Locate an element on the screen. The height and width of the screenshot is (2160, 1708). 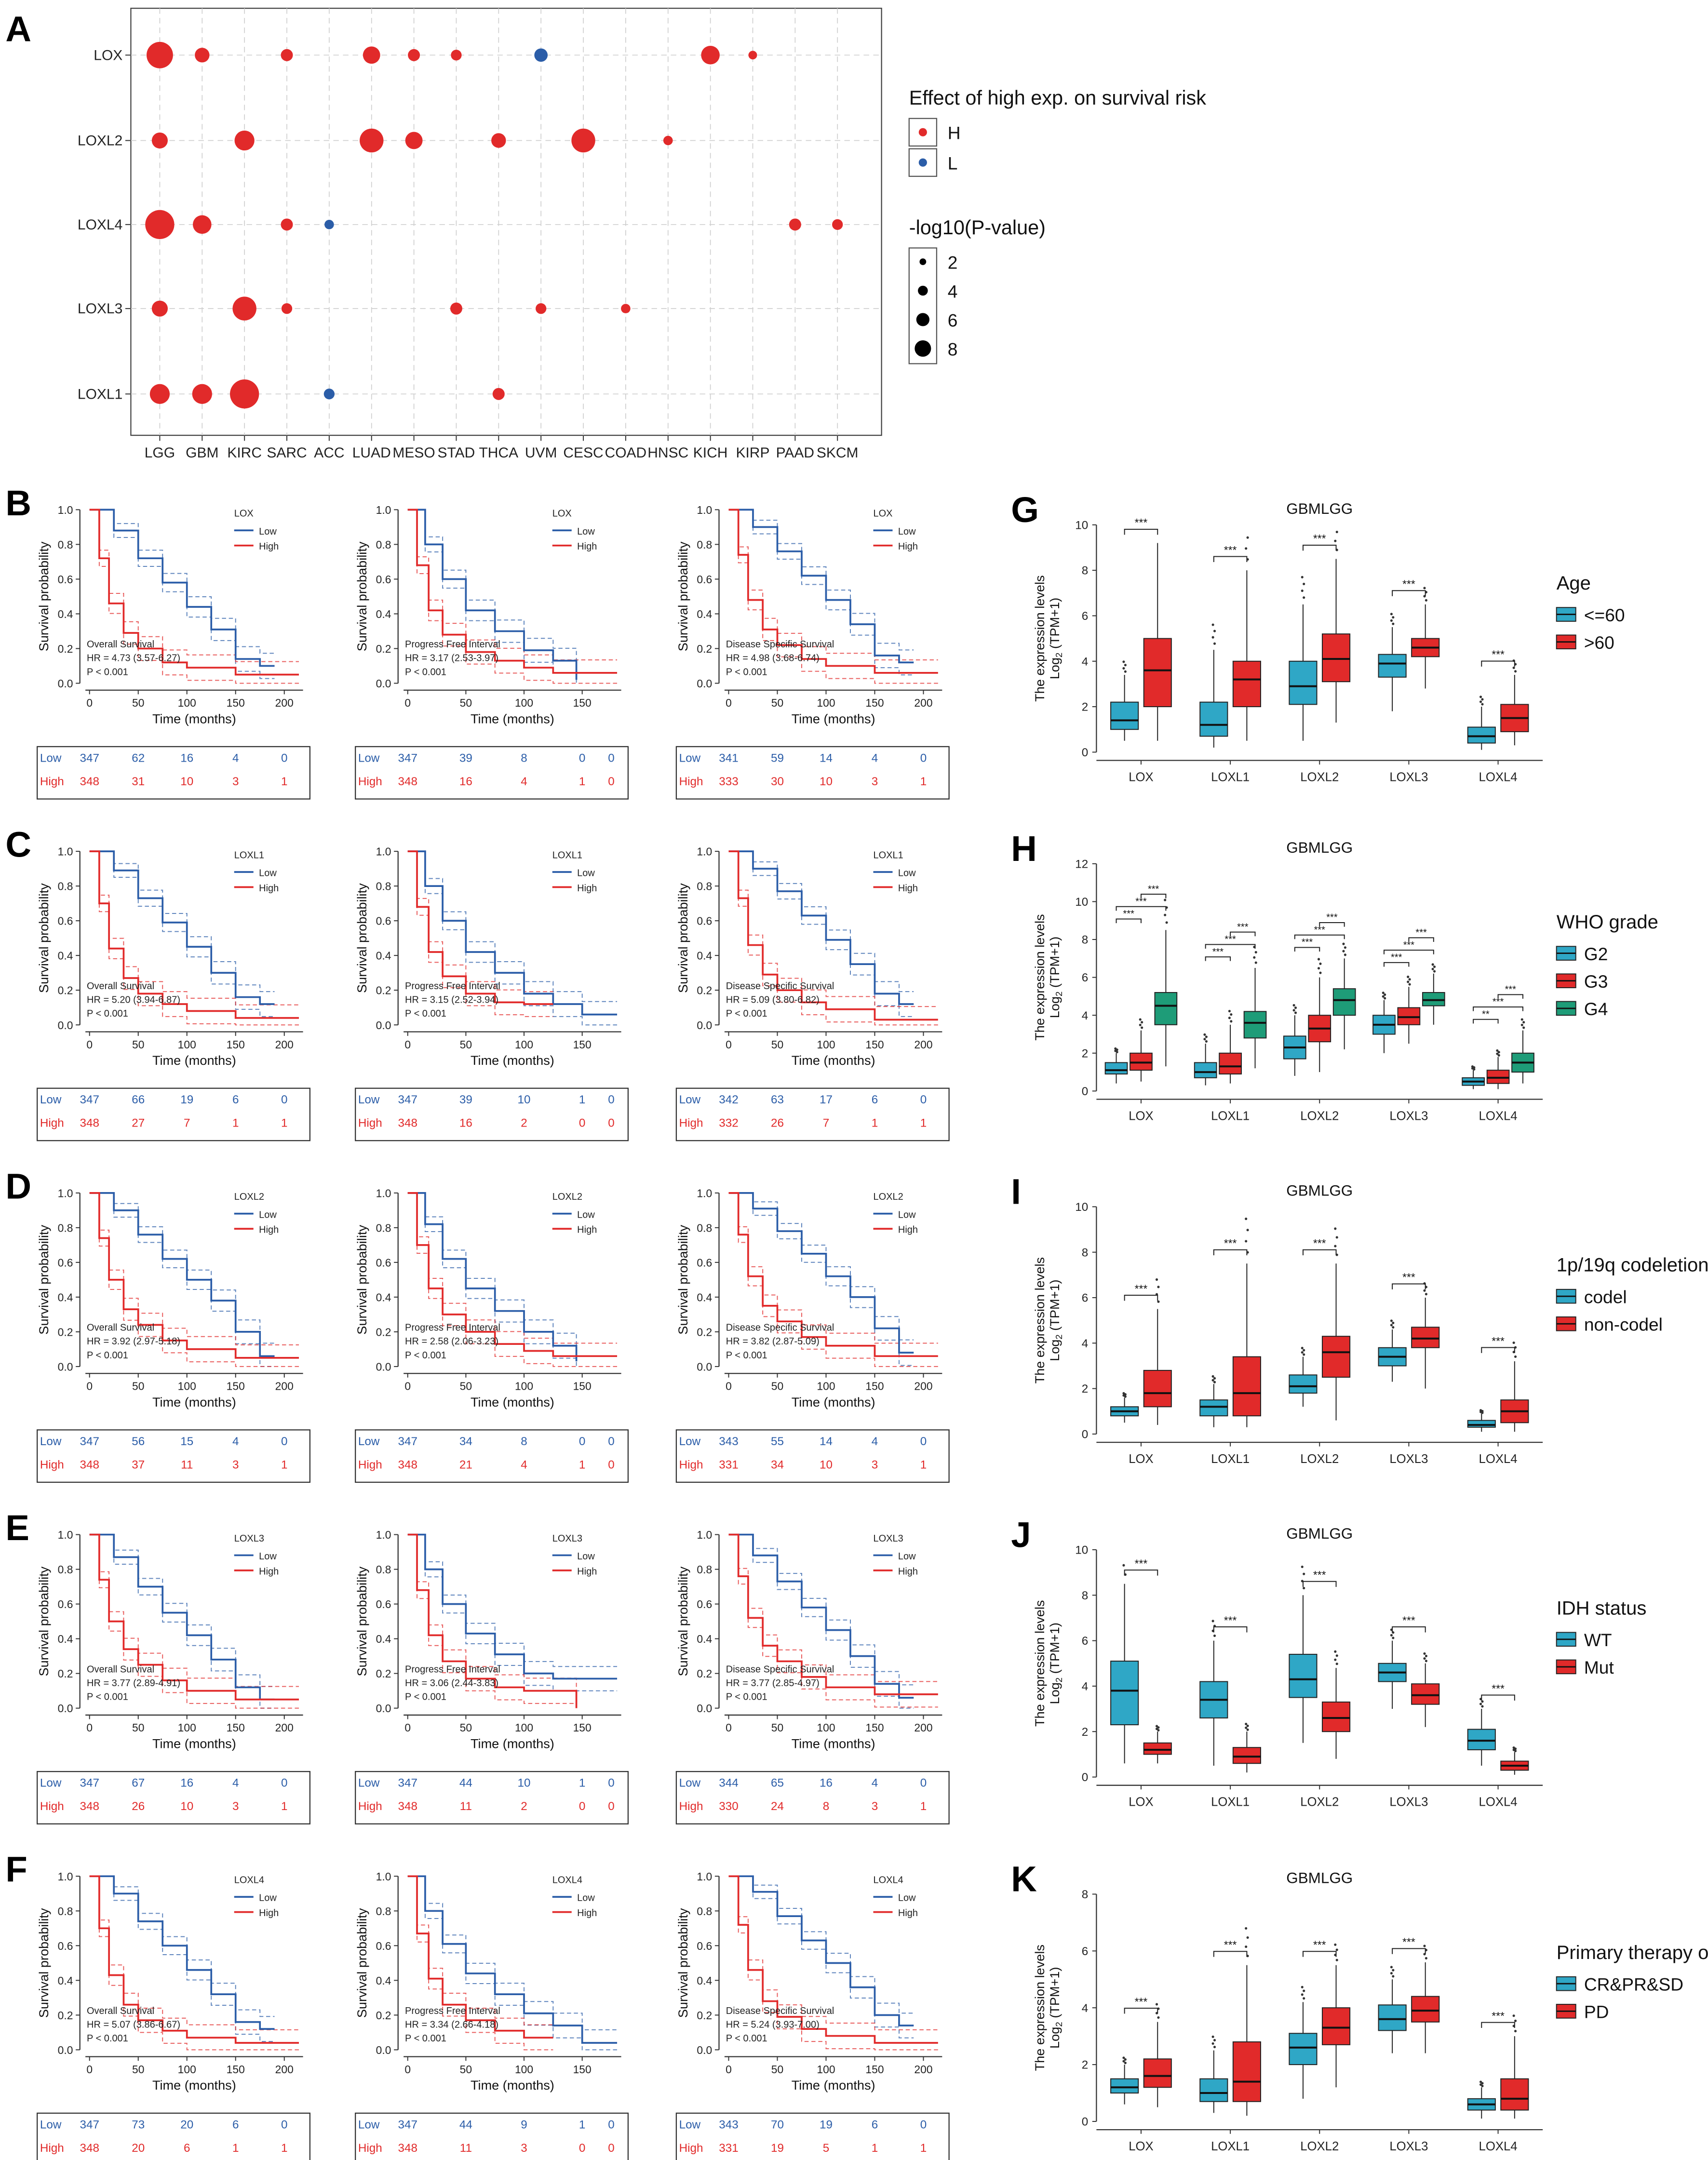
km-legend-gene: LOXL3 is located at coordinates (249, 1538).